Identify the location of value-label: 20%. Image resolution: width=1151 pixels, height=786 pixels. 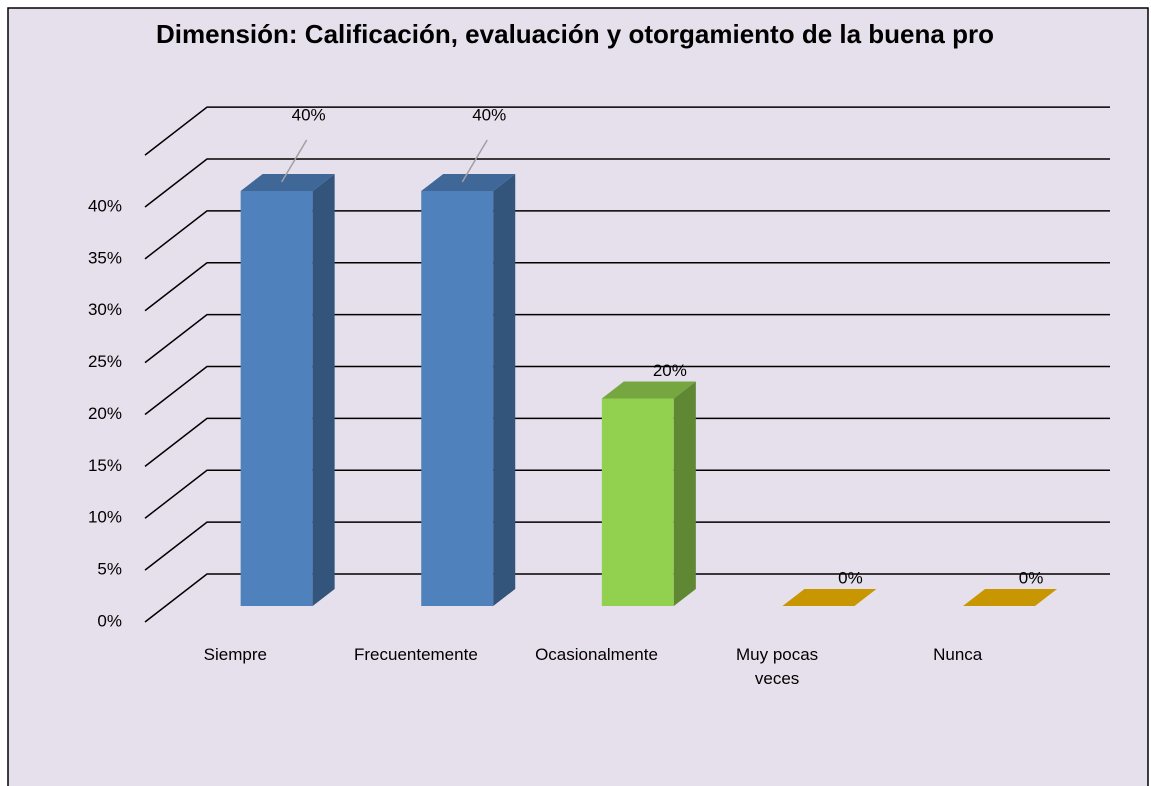
(670, 370).